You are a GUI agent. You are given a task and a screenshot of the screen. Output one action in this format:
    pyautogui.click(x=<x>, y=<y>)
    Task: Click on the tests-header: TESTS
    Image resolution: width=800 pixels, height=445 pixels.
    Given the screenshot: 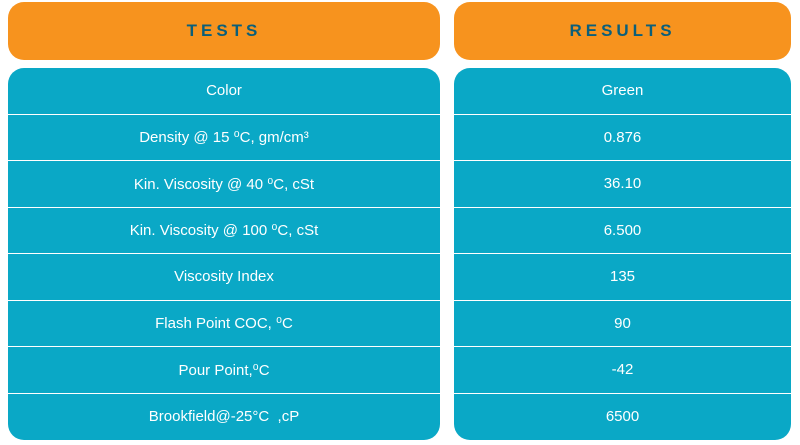 What is the action you would take?
    pyautogui.click(x=224, y=31)
    